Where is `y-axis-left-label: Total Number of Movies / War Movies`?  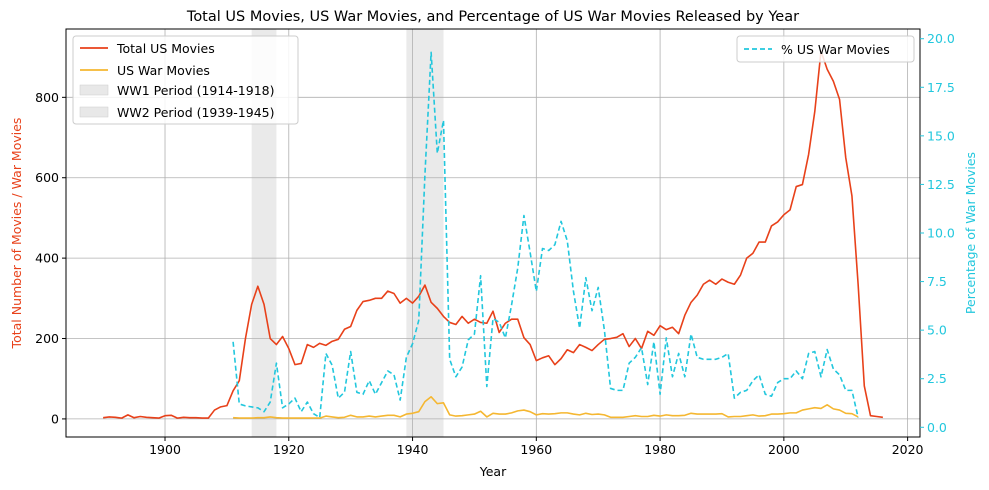 y-axis-left-label: Total Number of Movies / War Movies is located at coordinates (16, 234).